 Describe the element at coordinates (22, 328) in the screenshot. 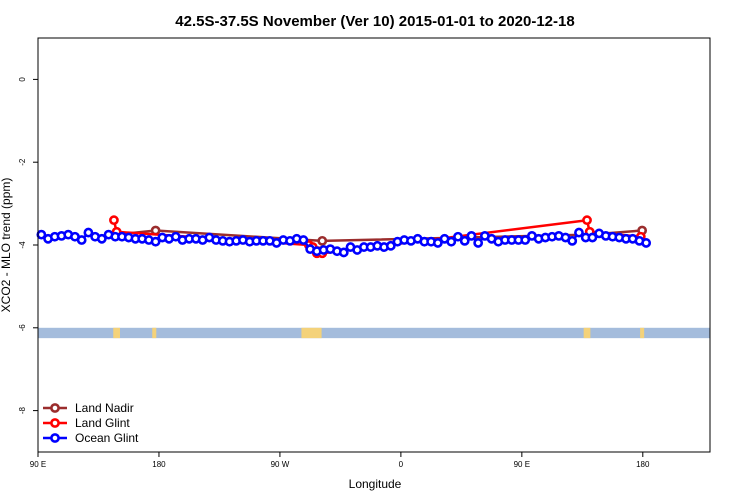

I see `y-tick-label-3: -6` at that location.